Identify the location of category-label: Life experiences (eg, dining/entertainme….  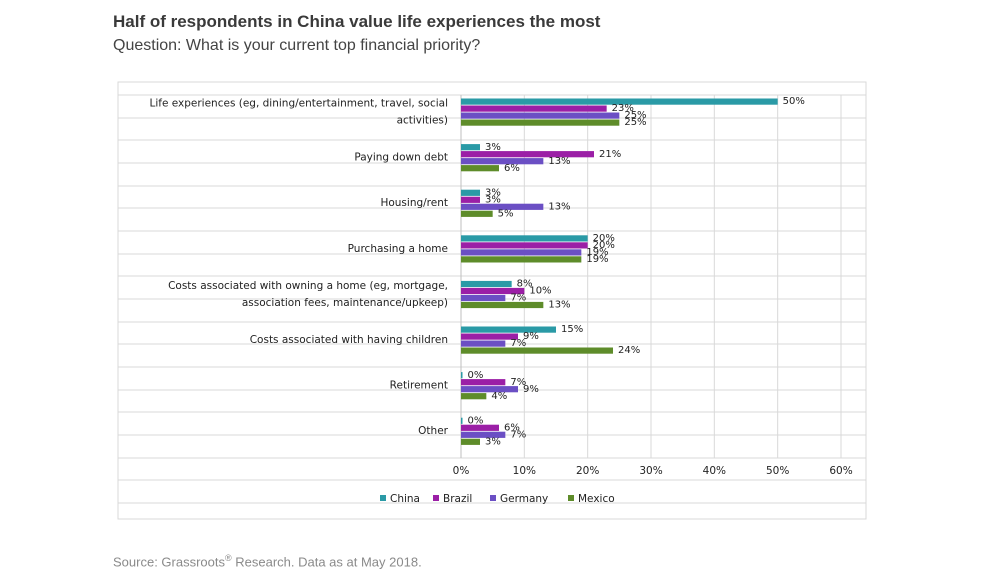
(298, 104).